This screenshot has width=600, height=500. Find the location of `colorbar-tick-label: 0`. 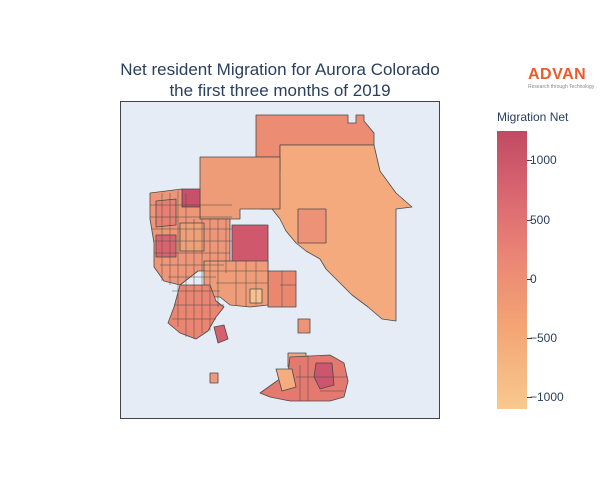

colorbar-tick-label: 0 is located at coordinates (533, 279).